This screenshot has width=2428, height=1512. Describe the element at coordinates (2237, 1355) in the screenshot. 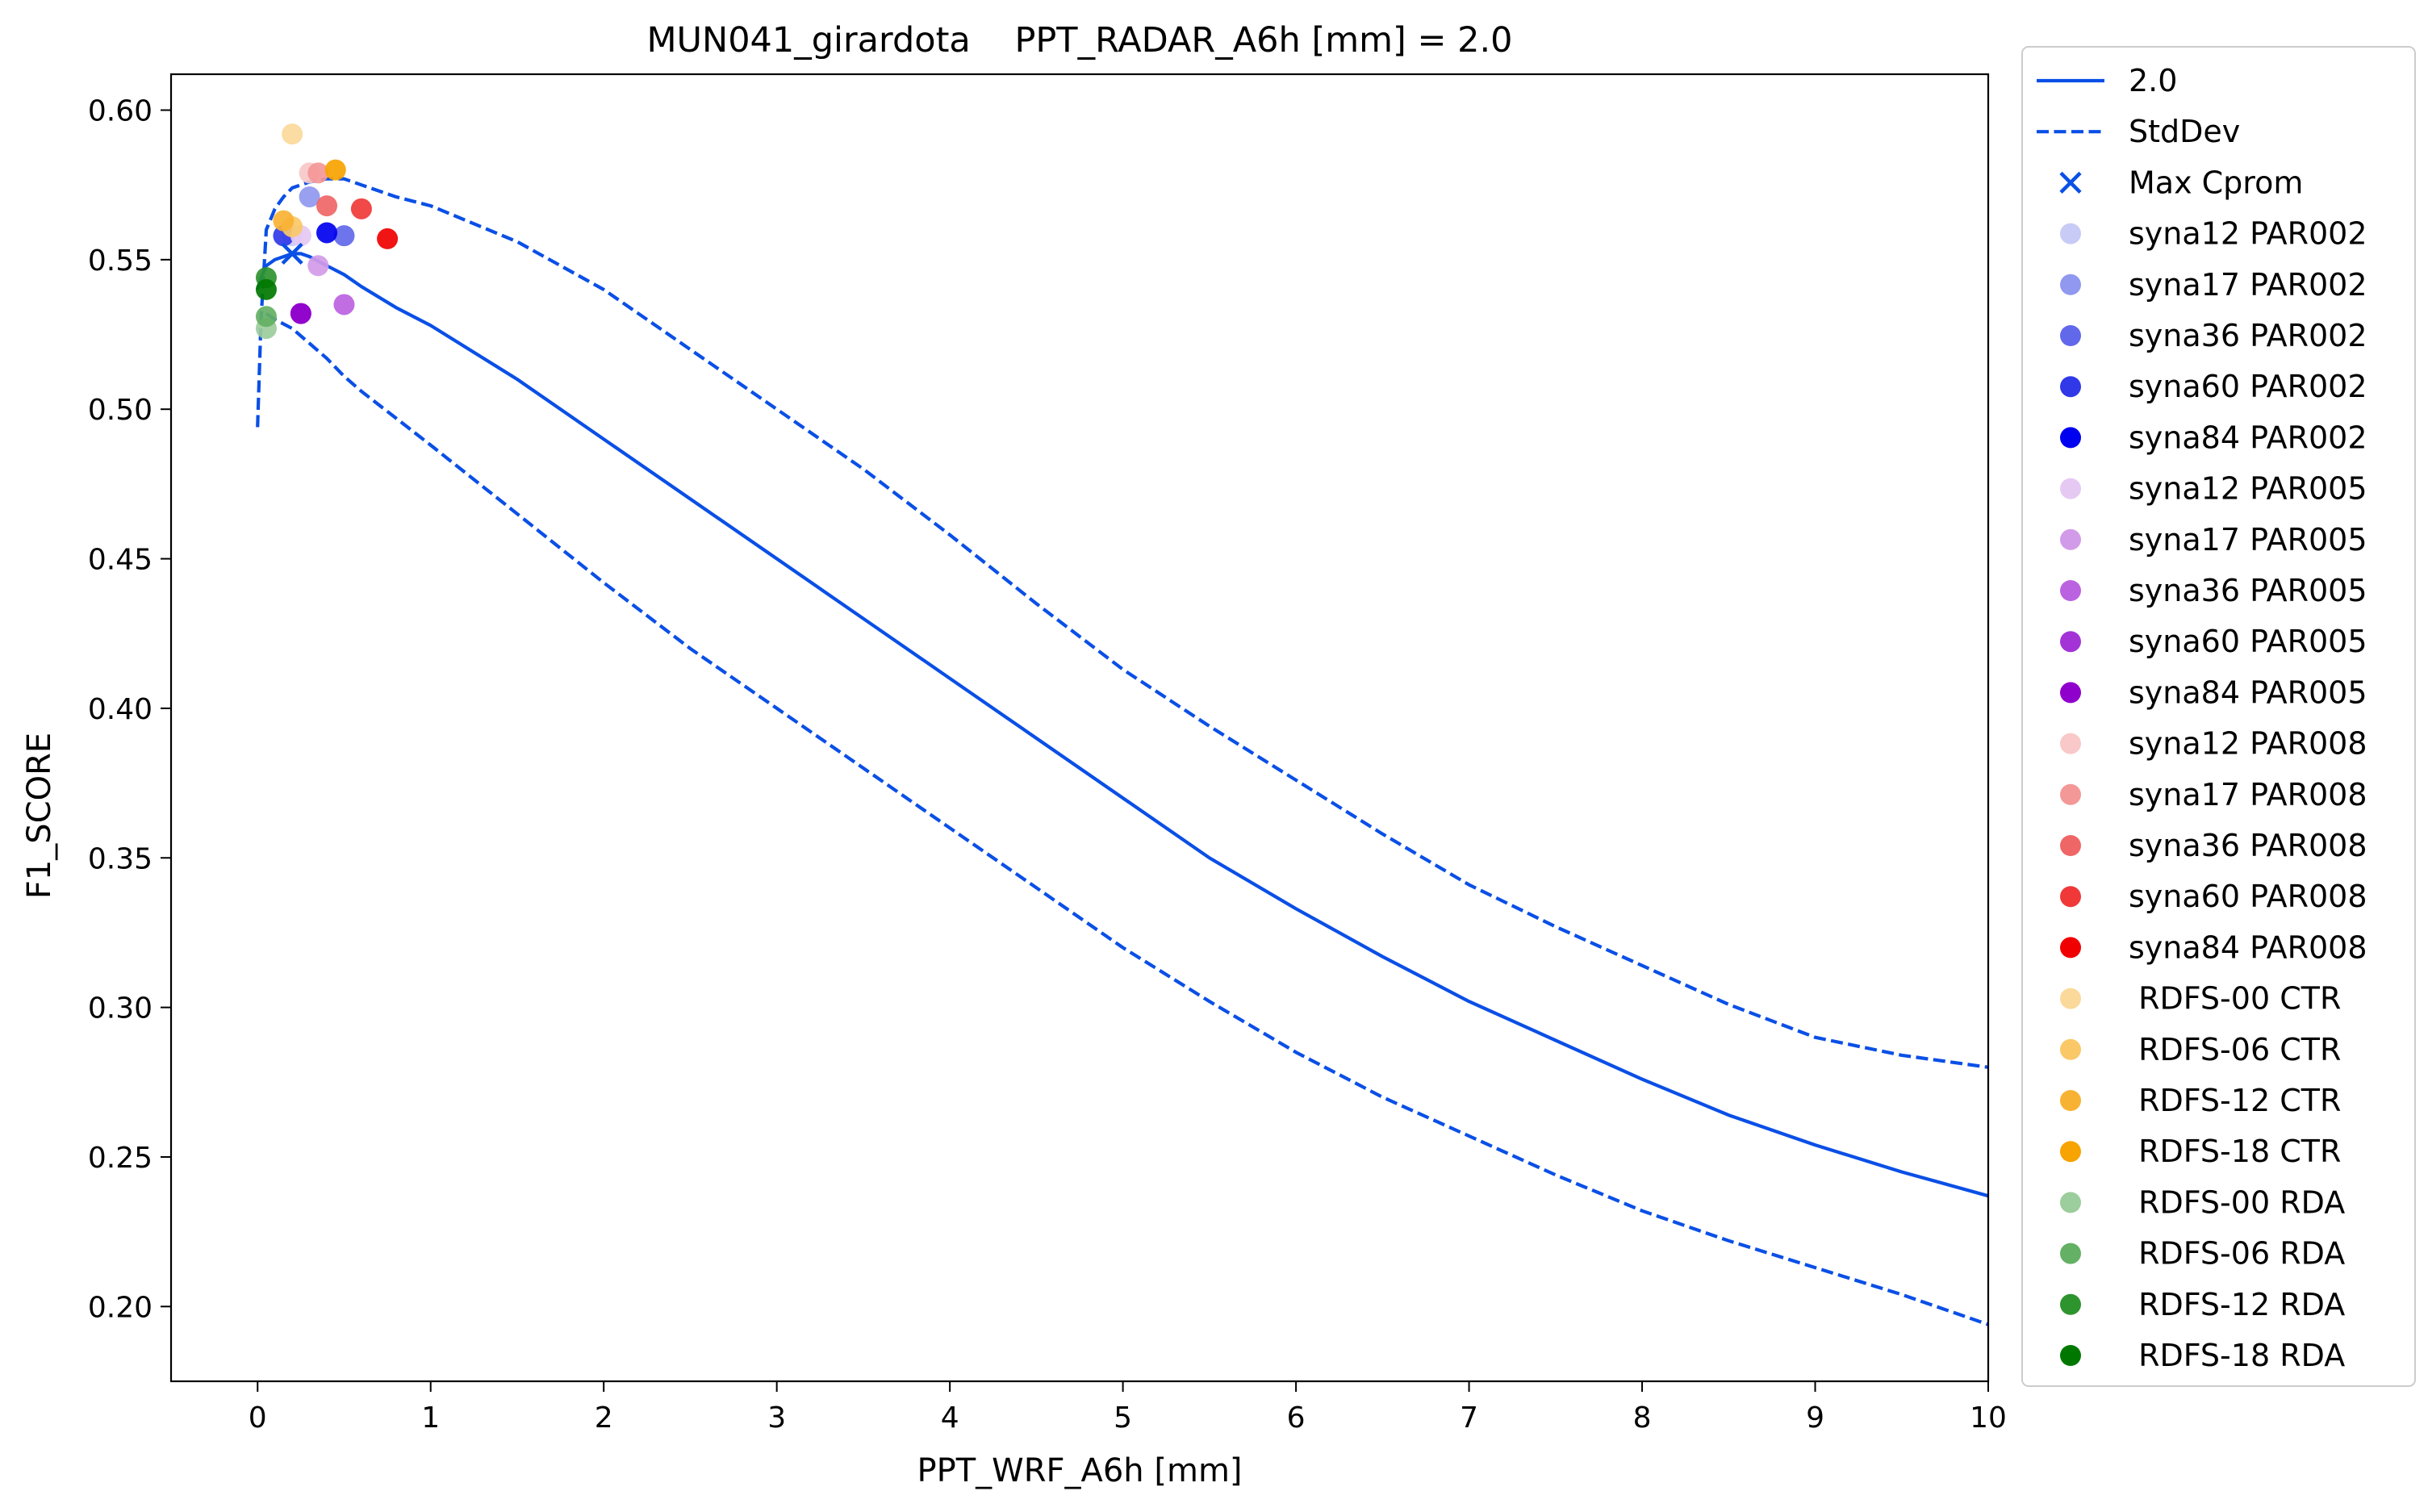

I see `legend-label-25: RDFS-18 RDA` at that location.